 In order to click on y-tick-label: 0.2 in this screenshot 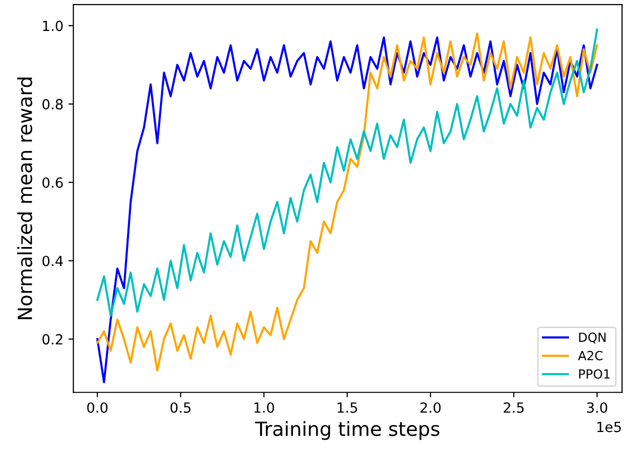, I will do `click(52, 339)`.